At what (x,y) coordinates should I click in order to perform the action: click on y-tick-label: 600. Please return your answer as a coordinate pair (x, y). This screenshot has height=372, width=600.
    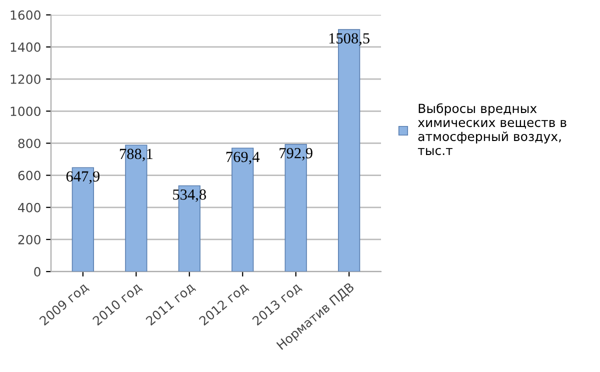
    Looking at the image, I should click on (29, 175).